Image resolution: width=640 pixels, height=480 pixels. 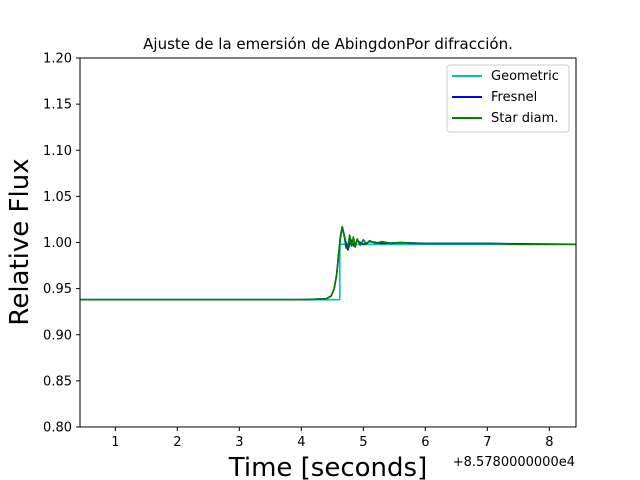 What do you see at coordinates (525, 76) in the screenshot?
I see `legend-label-geometric: Geometric` at bounding box center [525, 76].